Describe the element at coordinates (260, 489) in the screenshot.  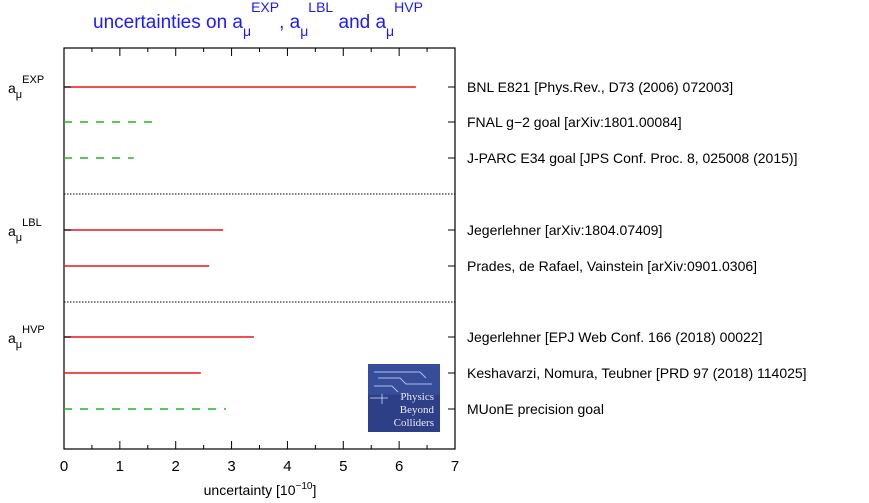
I see `x-axis-label: uncertainty [10−10]` at that location.